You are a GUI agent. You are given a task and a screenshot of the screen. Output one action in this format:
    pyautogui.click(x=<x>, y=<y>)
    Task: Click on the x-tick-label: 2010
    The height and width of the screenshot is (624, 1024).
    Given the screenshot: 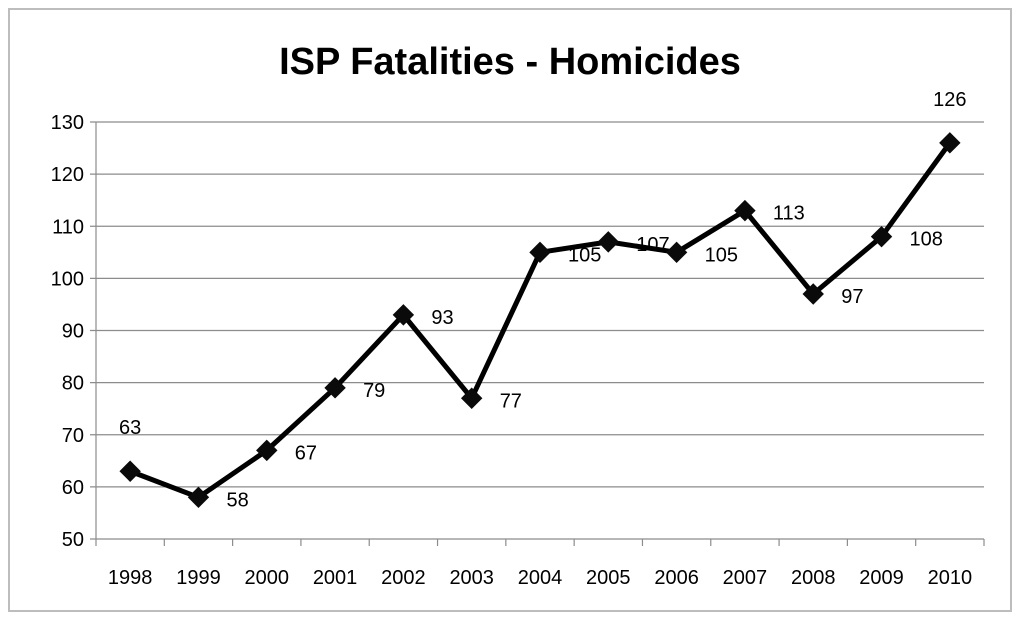 What is the action you would take?
    pyautogui.click(x=950, y=578)
    